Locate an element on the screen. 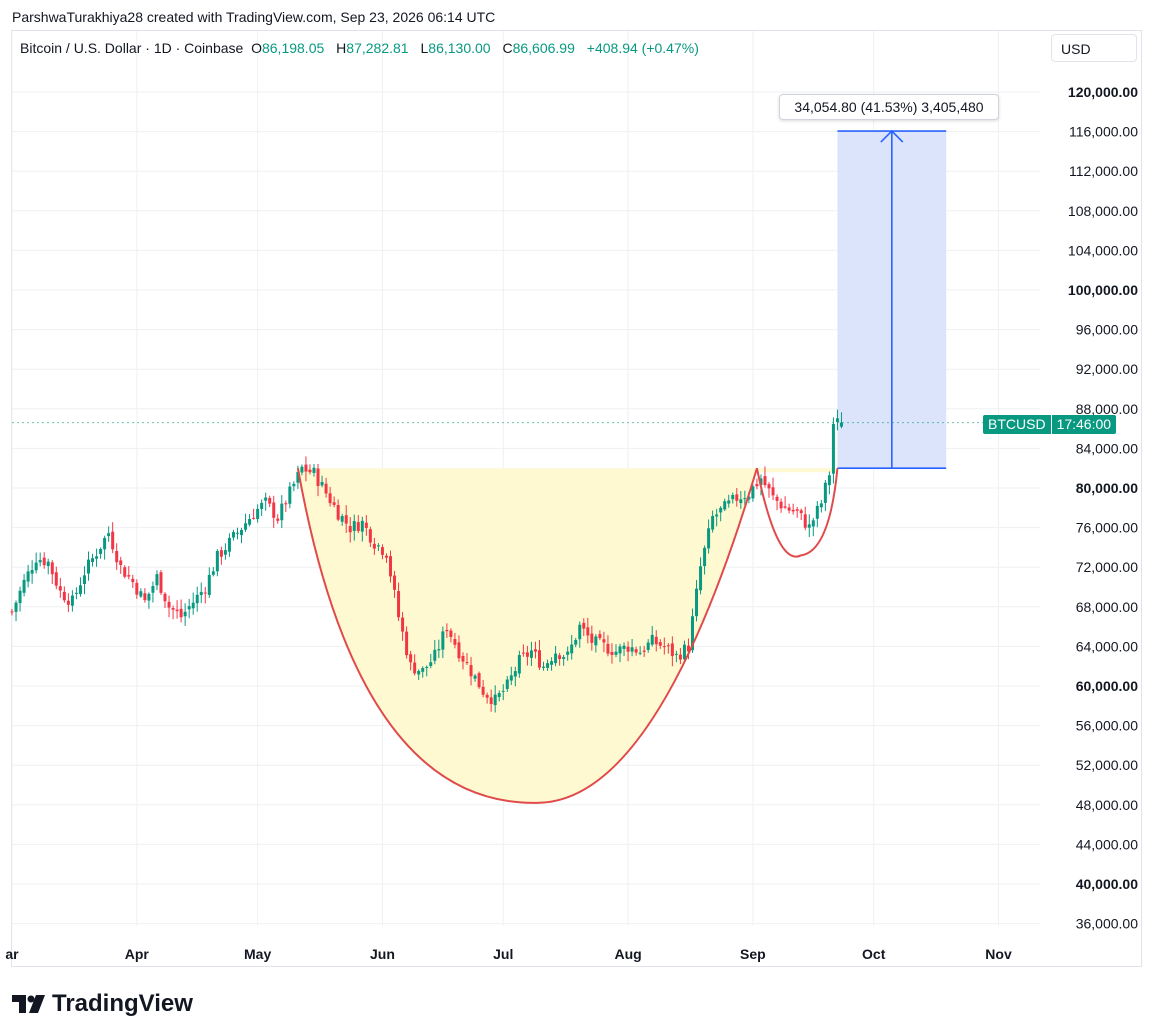 The image size is (1154, 1036). logo-text: TradingView is located at coordinates (122, 1003).